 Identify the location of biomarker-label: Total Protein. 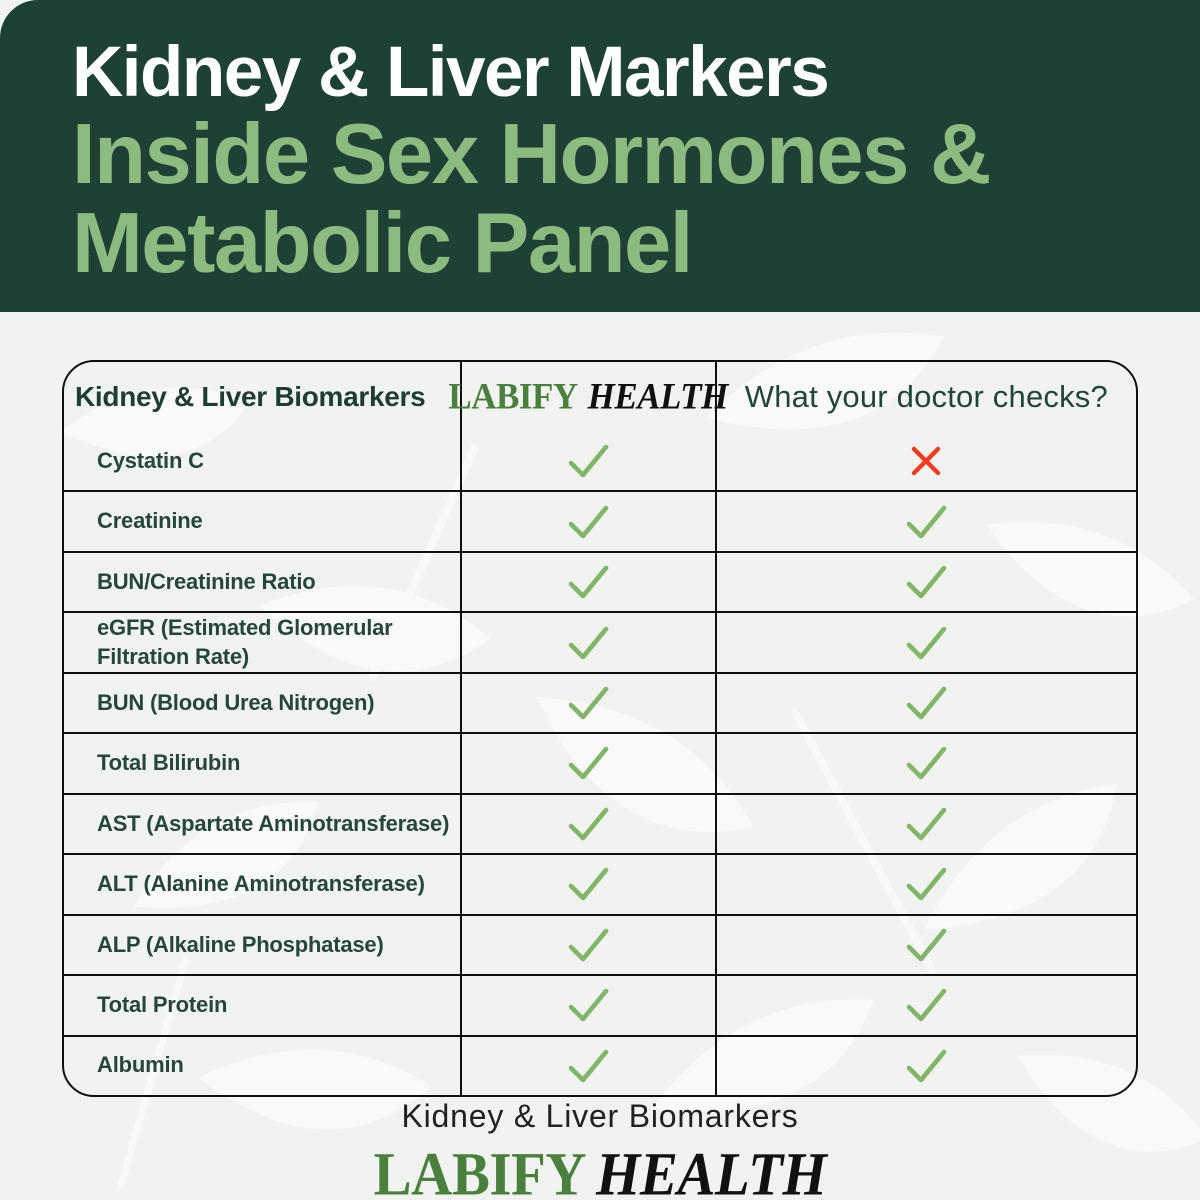
(162, 1004).